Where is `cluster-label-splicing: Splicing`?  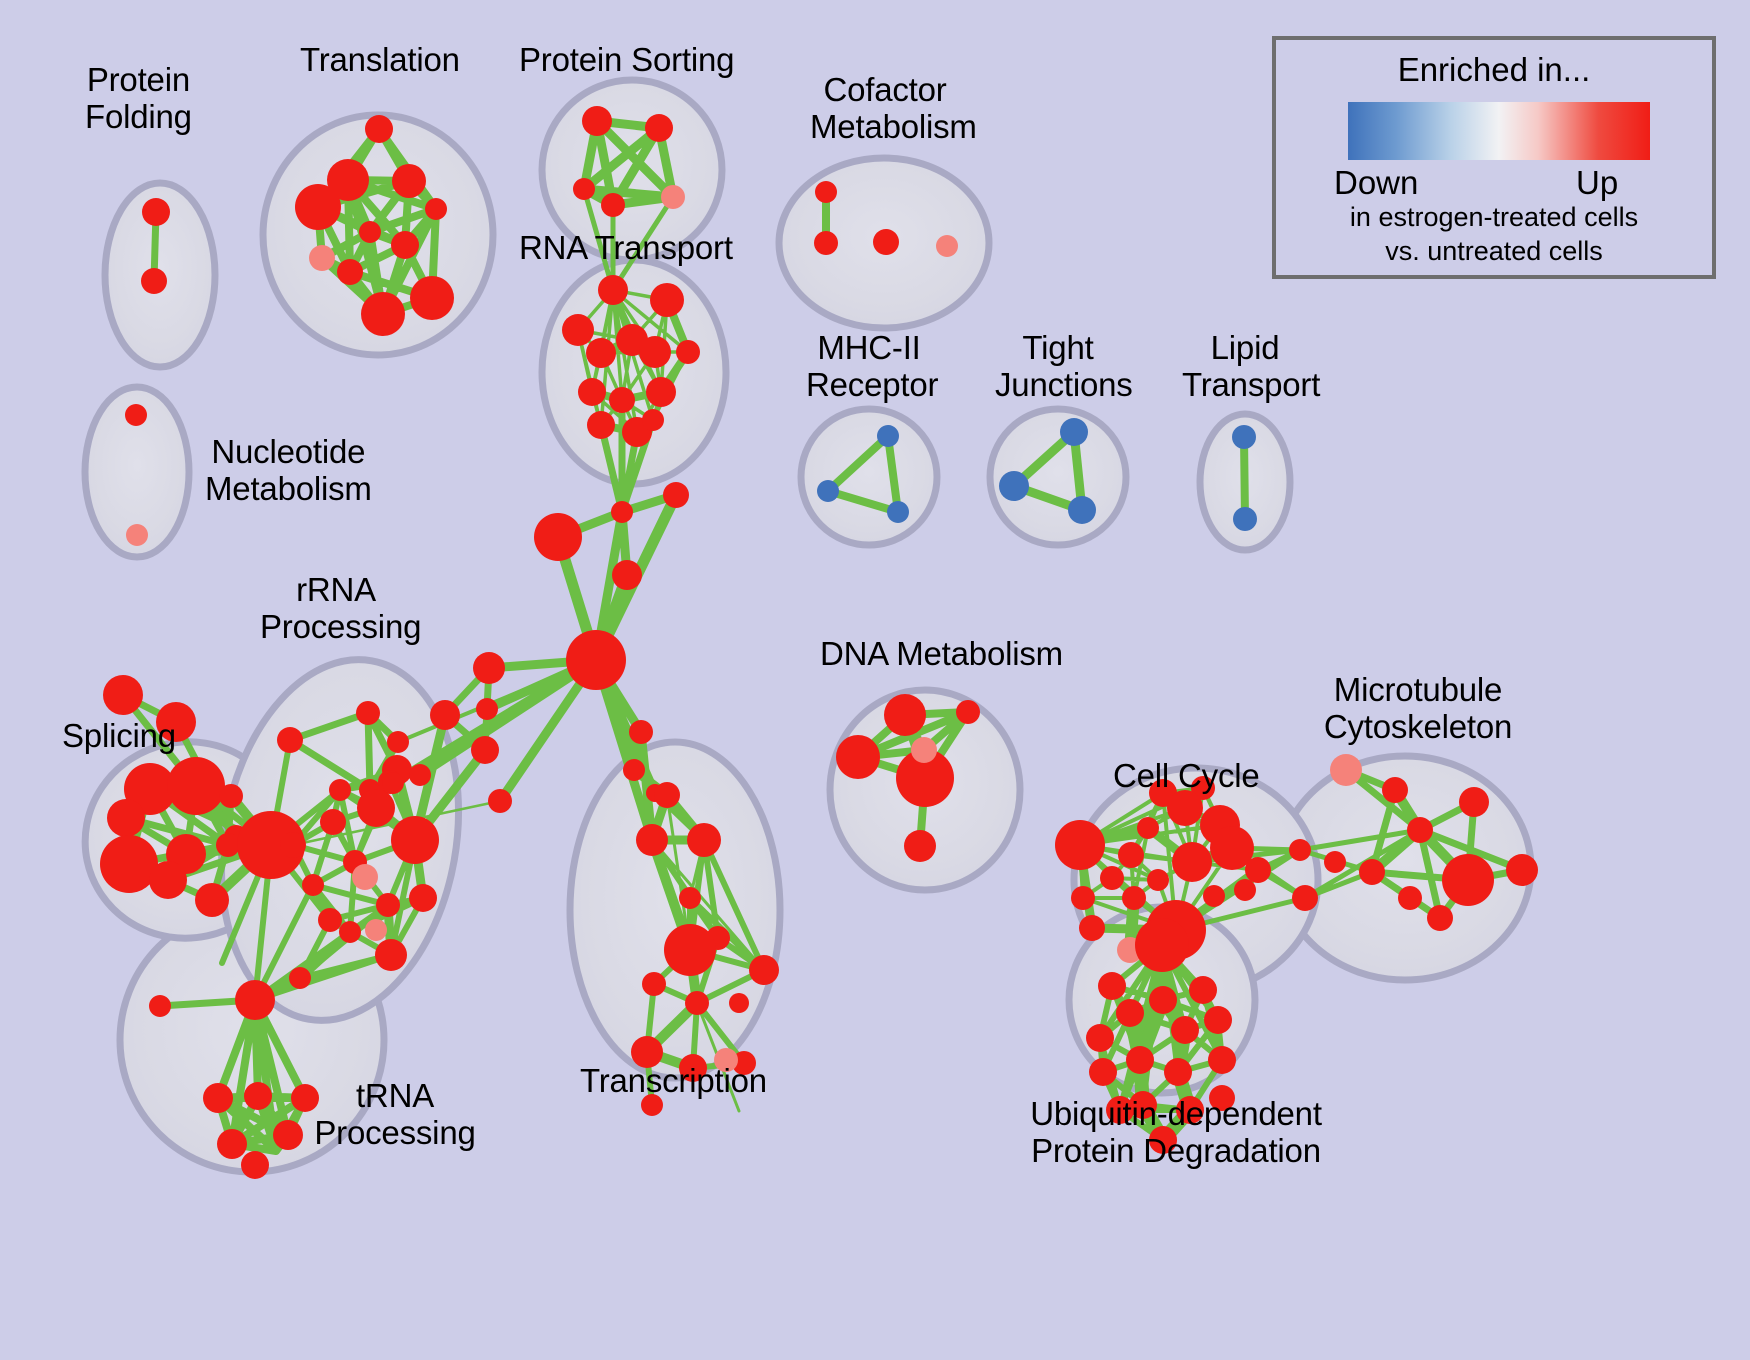 cluster-label-splicing: Splicing is located at coordinates (119, 735).